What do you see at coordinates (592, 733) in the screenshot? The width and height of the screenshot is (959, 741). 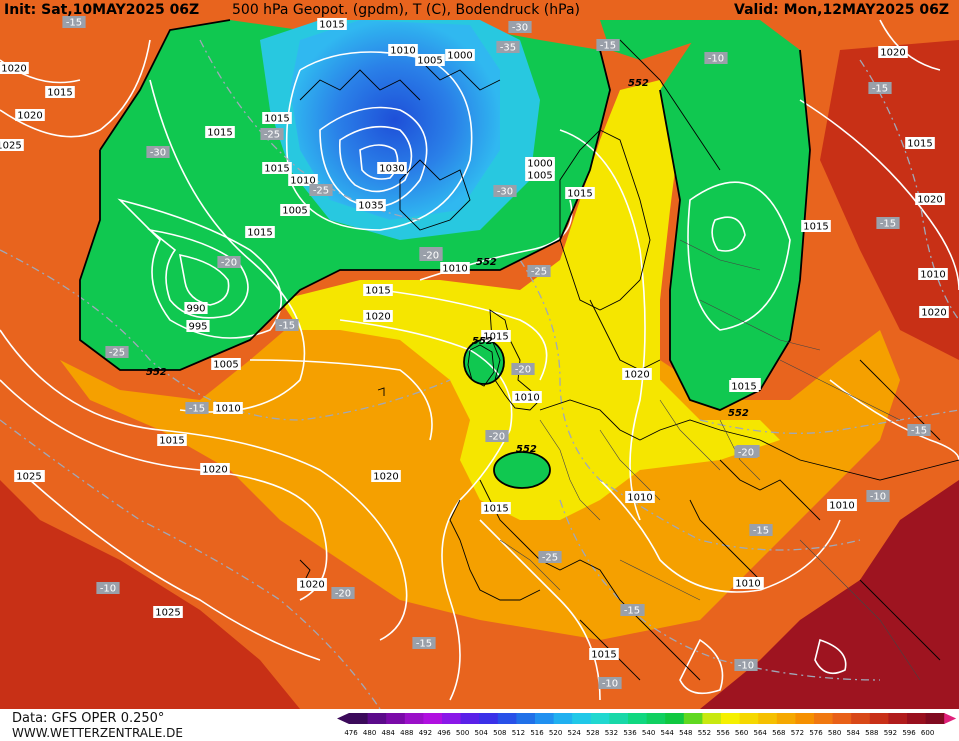 I see `legend-tick-label: 528` at bounding box center [592, 733].